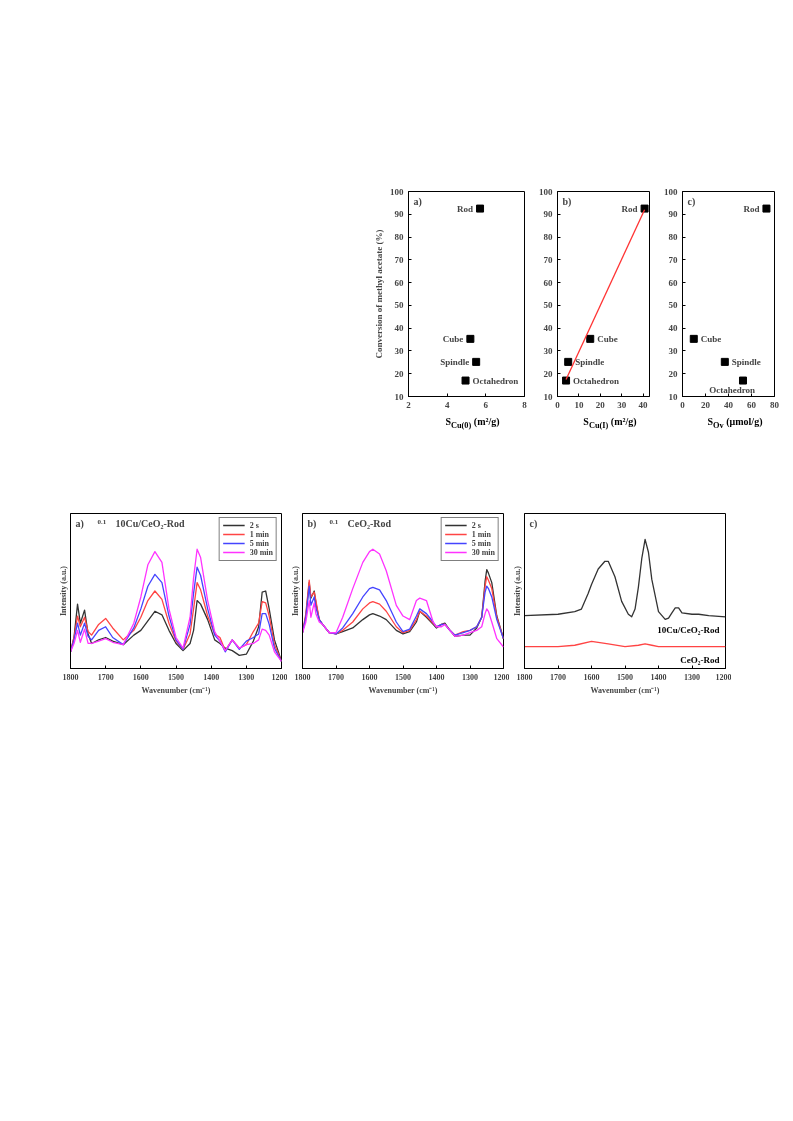  I want to click on chart-subtitle: 10Cu/CeO₂-Rod, so click(150, 523).